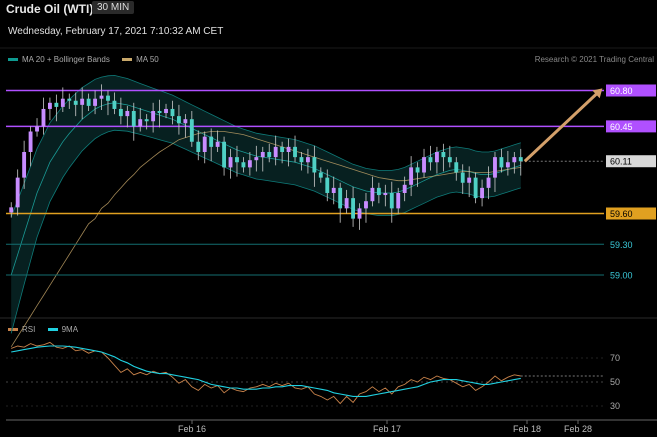 The width and height of the screenshot is (657, 437). Describe the element at coordinates (594, 59) in the screenshot. I see `credit-text: Research © 2021 Trading Central` at that location.